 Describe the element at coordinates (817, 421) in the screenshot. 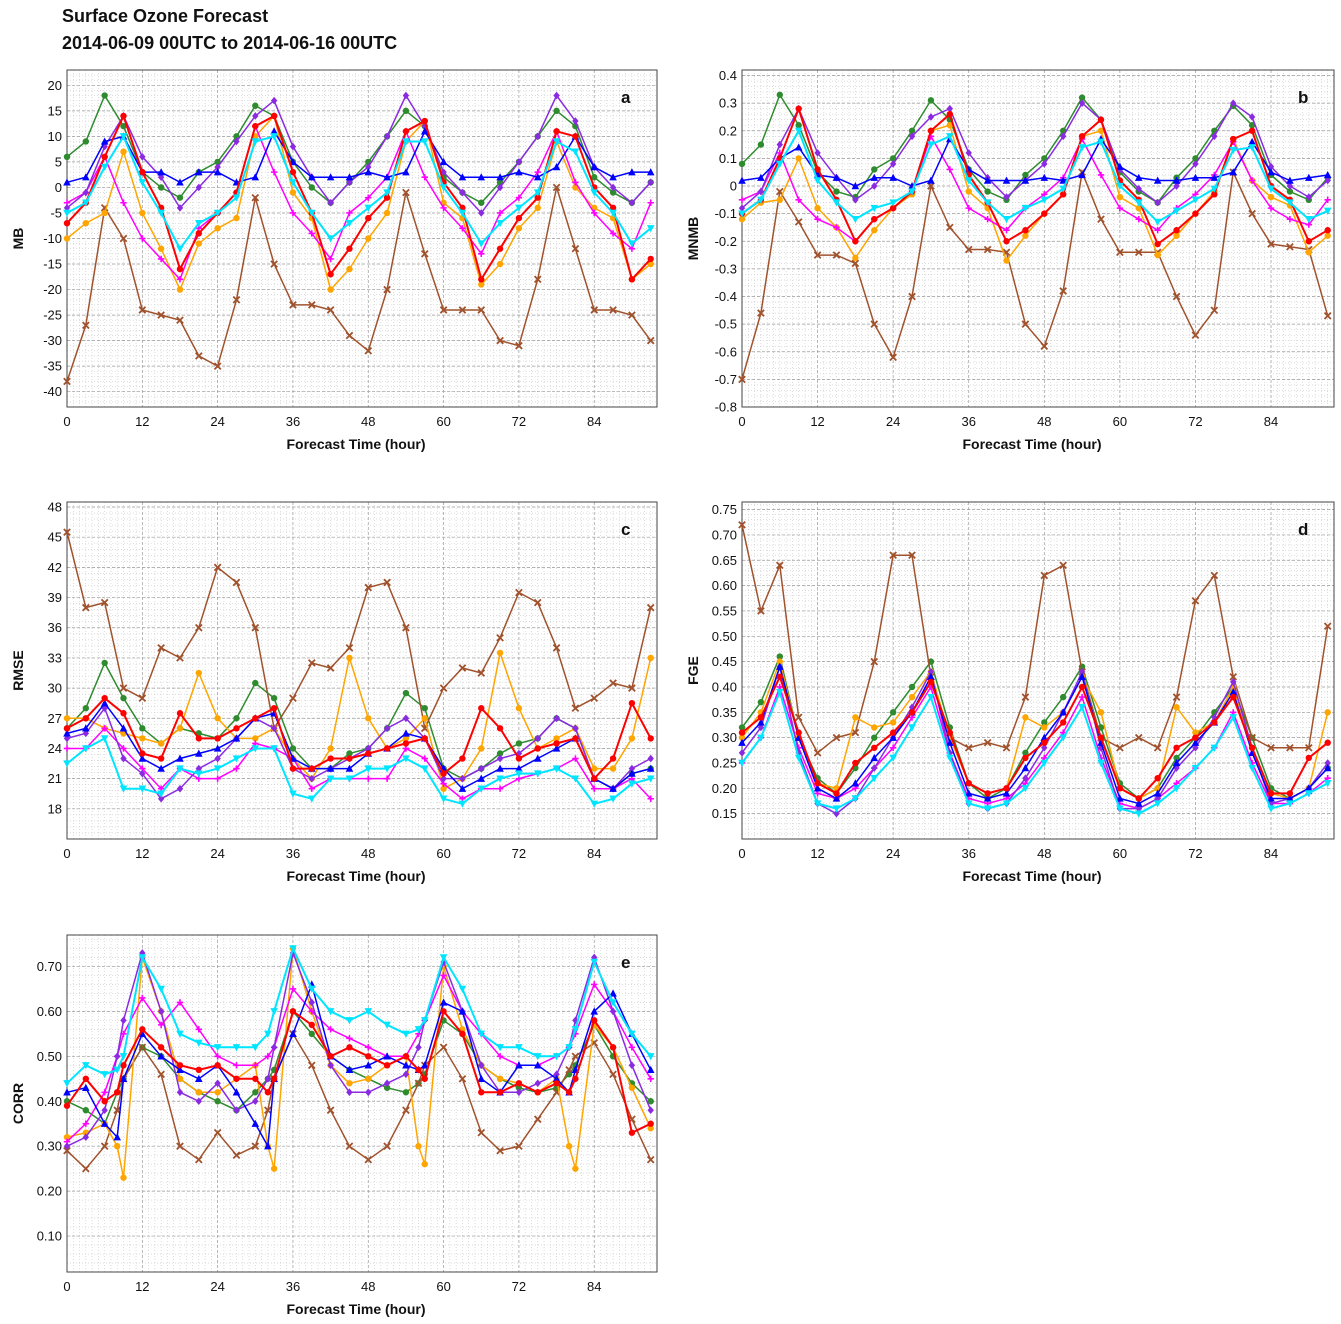

I see `x-tick-label: 12` at that location.